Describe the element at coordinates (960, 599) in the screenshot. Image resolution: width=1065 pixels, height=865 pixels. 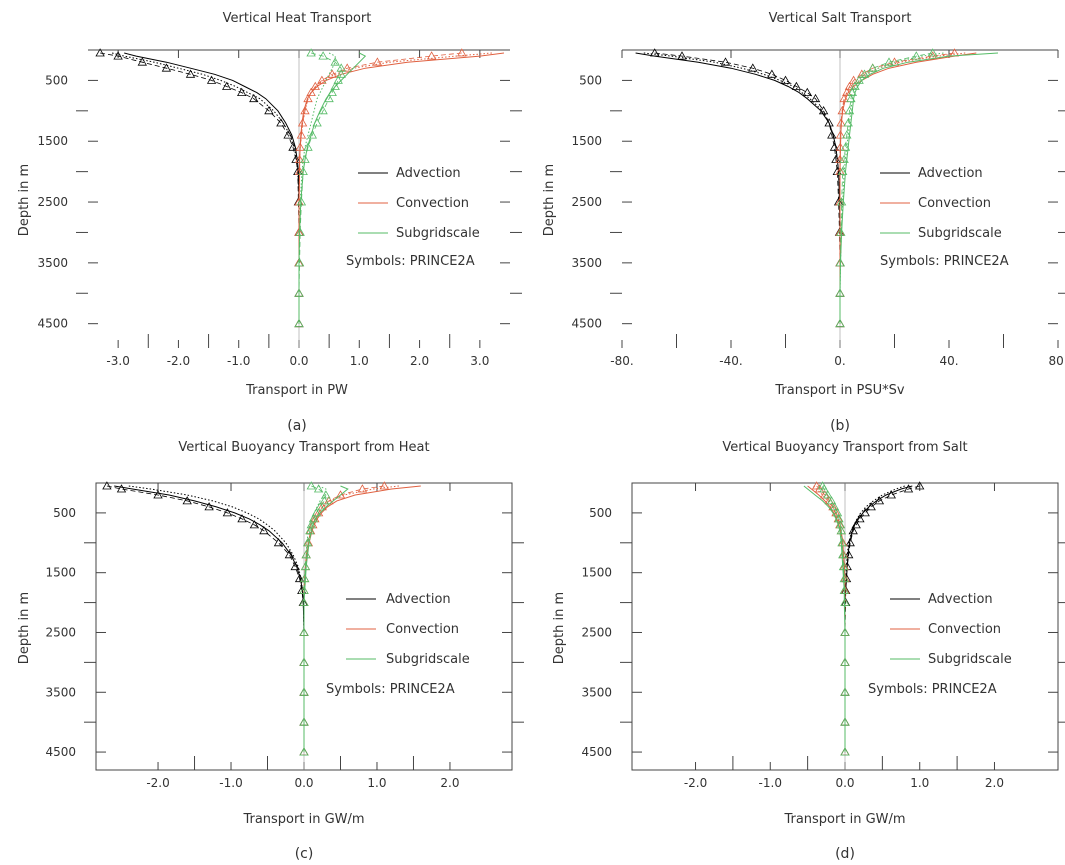
I see `legend-advection: Advection` at that location.